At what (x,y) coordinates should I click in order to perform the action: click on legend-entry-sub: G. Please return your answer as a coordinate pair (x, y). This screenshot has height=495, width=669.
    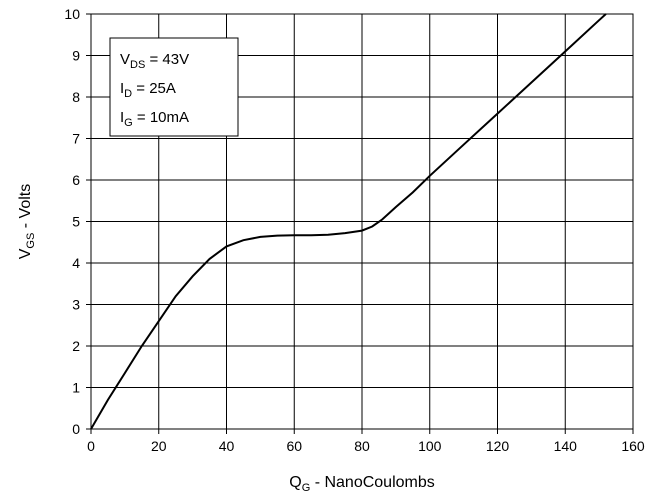
    Looking at the image, I should click on (128, 123).